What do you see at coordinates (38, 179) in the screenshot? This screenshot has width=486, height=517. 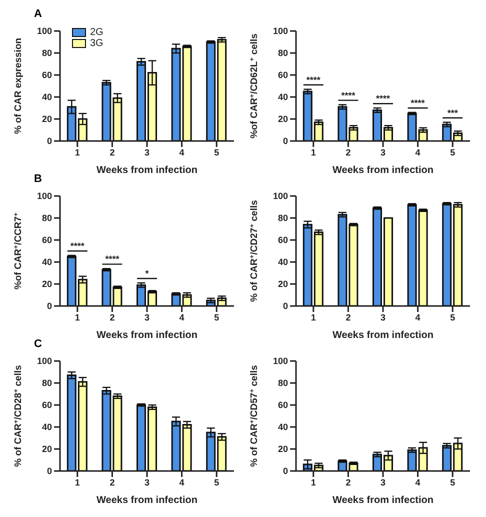 I see `text: B` at bounding box center [38, 179].